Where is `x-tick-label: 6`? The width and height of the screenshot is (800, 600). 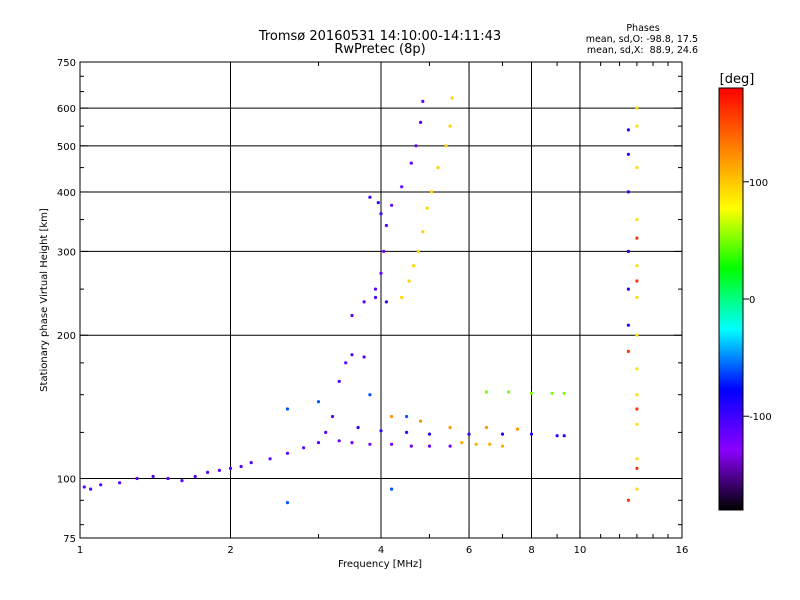
x-tick-label: 6 is located at coordinates (469, 550).